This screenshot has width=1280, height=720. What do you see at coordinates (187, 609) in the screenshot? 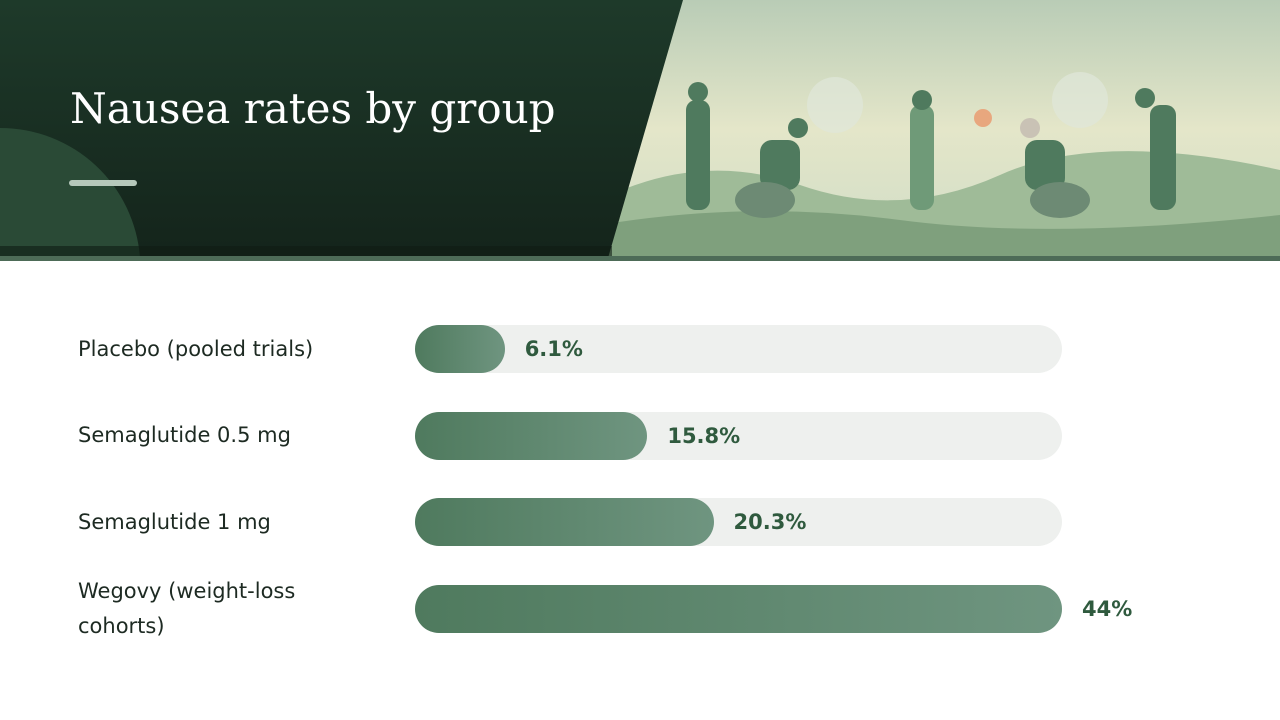
I see `category-label: Wegovy (weight-loss cohorts)` at bounding box center [187, 609].